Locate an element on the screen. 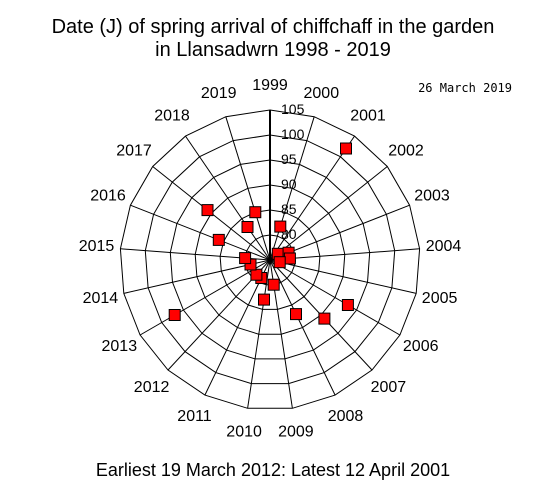 This screenshot has height=489, width=546. spoke-2008 is located at coordinates (302, 327).